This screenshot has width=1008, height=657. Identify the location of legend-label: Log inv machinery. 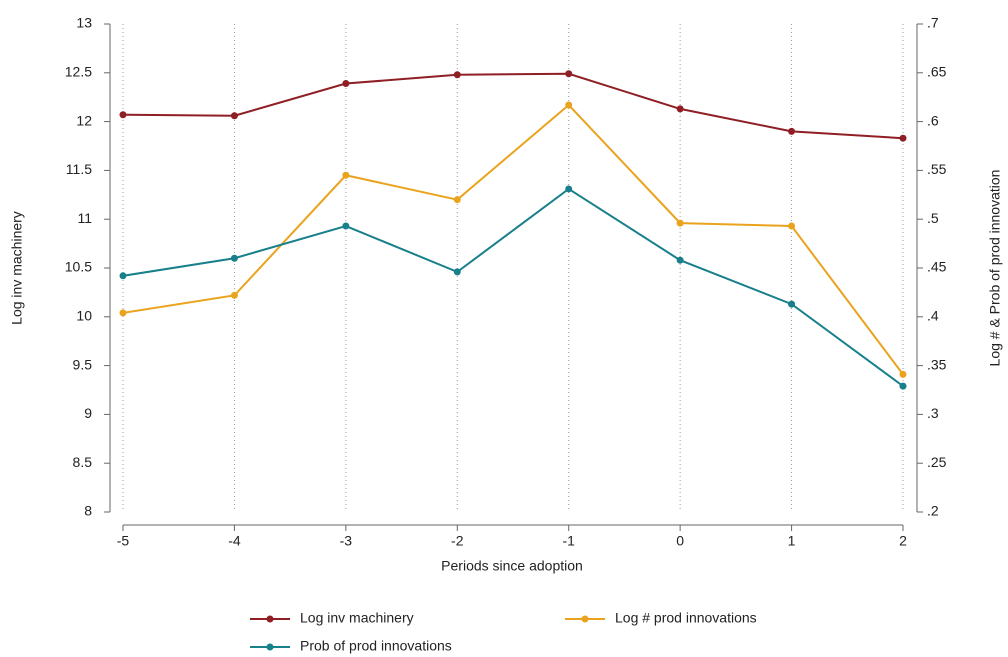
(357, 618).